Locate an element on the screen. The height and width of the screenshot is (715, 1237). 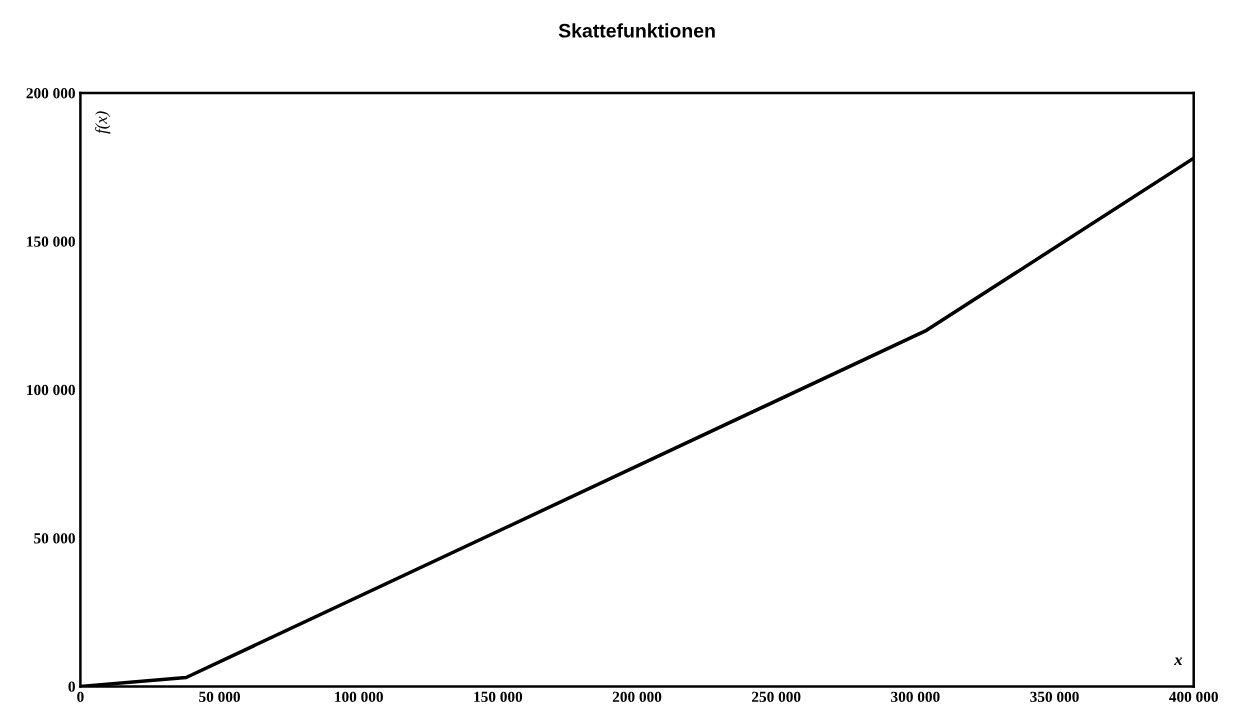
y-tick-label: 100 000 is located at coordinates (51, 390).